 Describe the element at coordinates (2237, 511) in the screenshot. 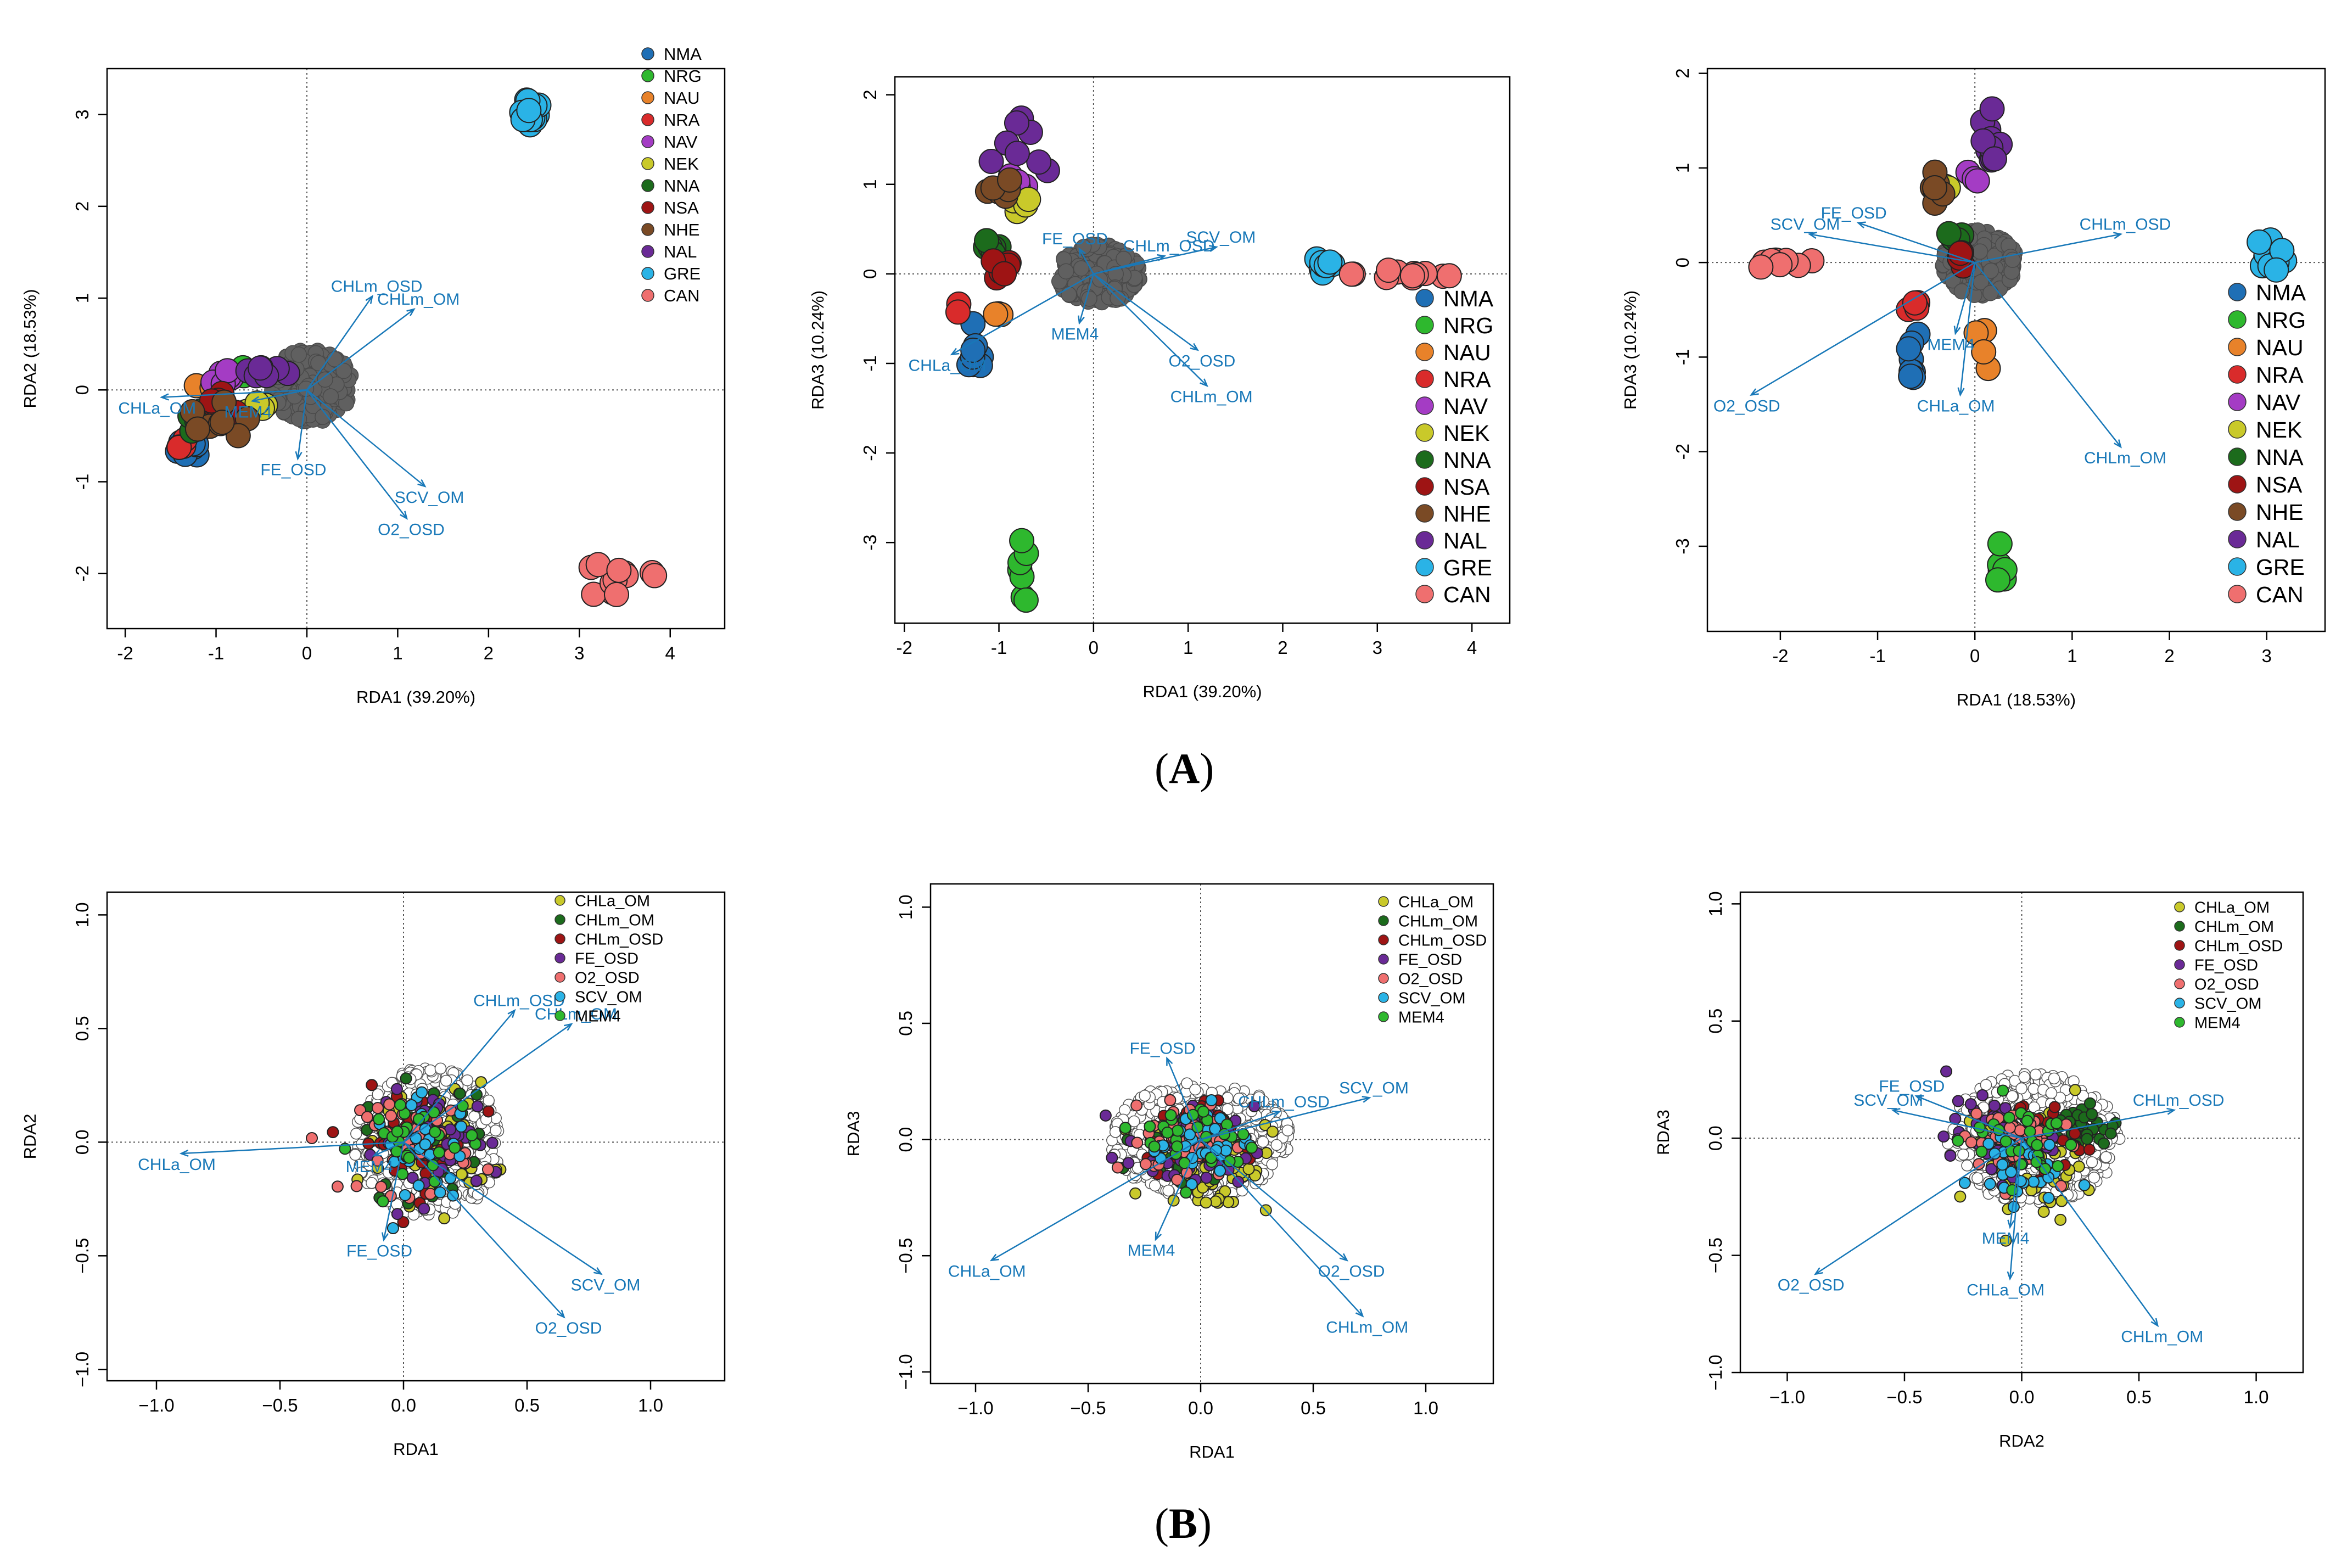

I see `legend-marker-NHE` at that location.